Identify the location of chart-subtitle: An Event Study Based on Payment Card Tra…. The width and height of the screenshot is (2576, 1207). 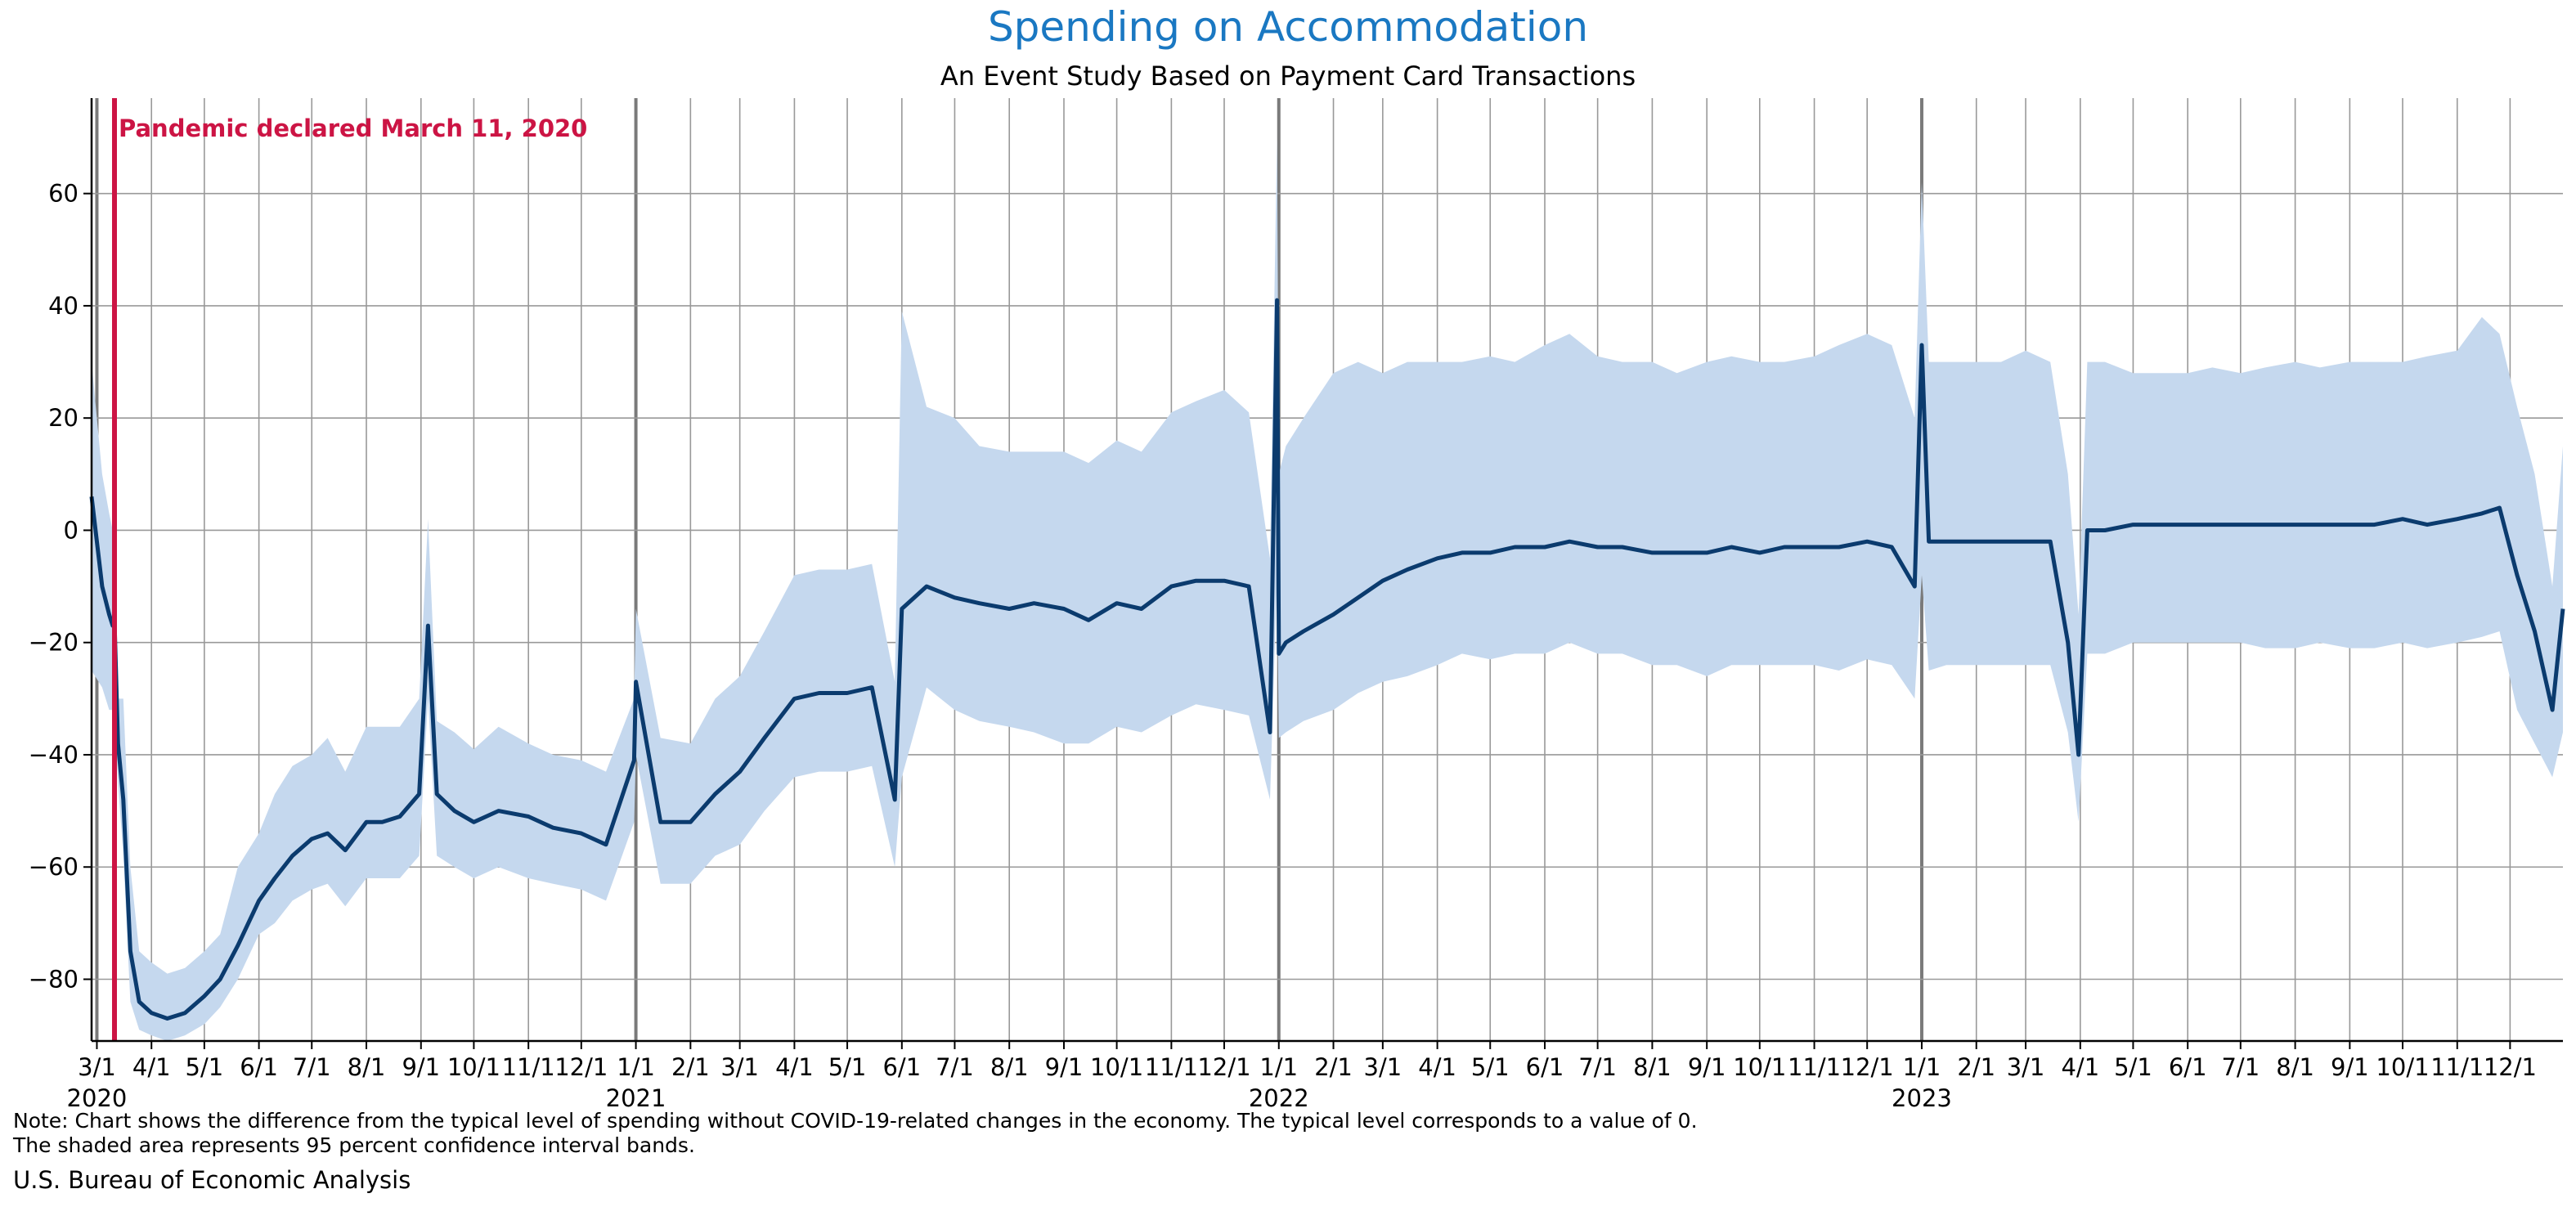
(1288, 76).